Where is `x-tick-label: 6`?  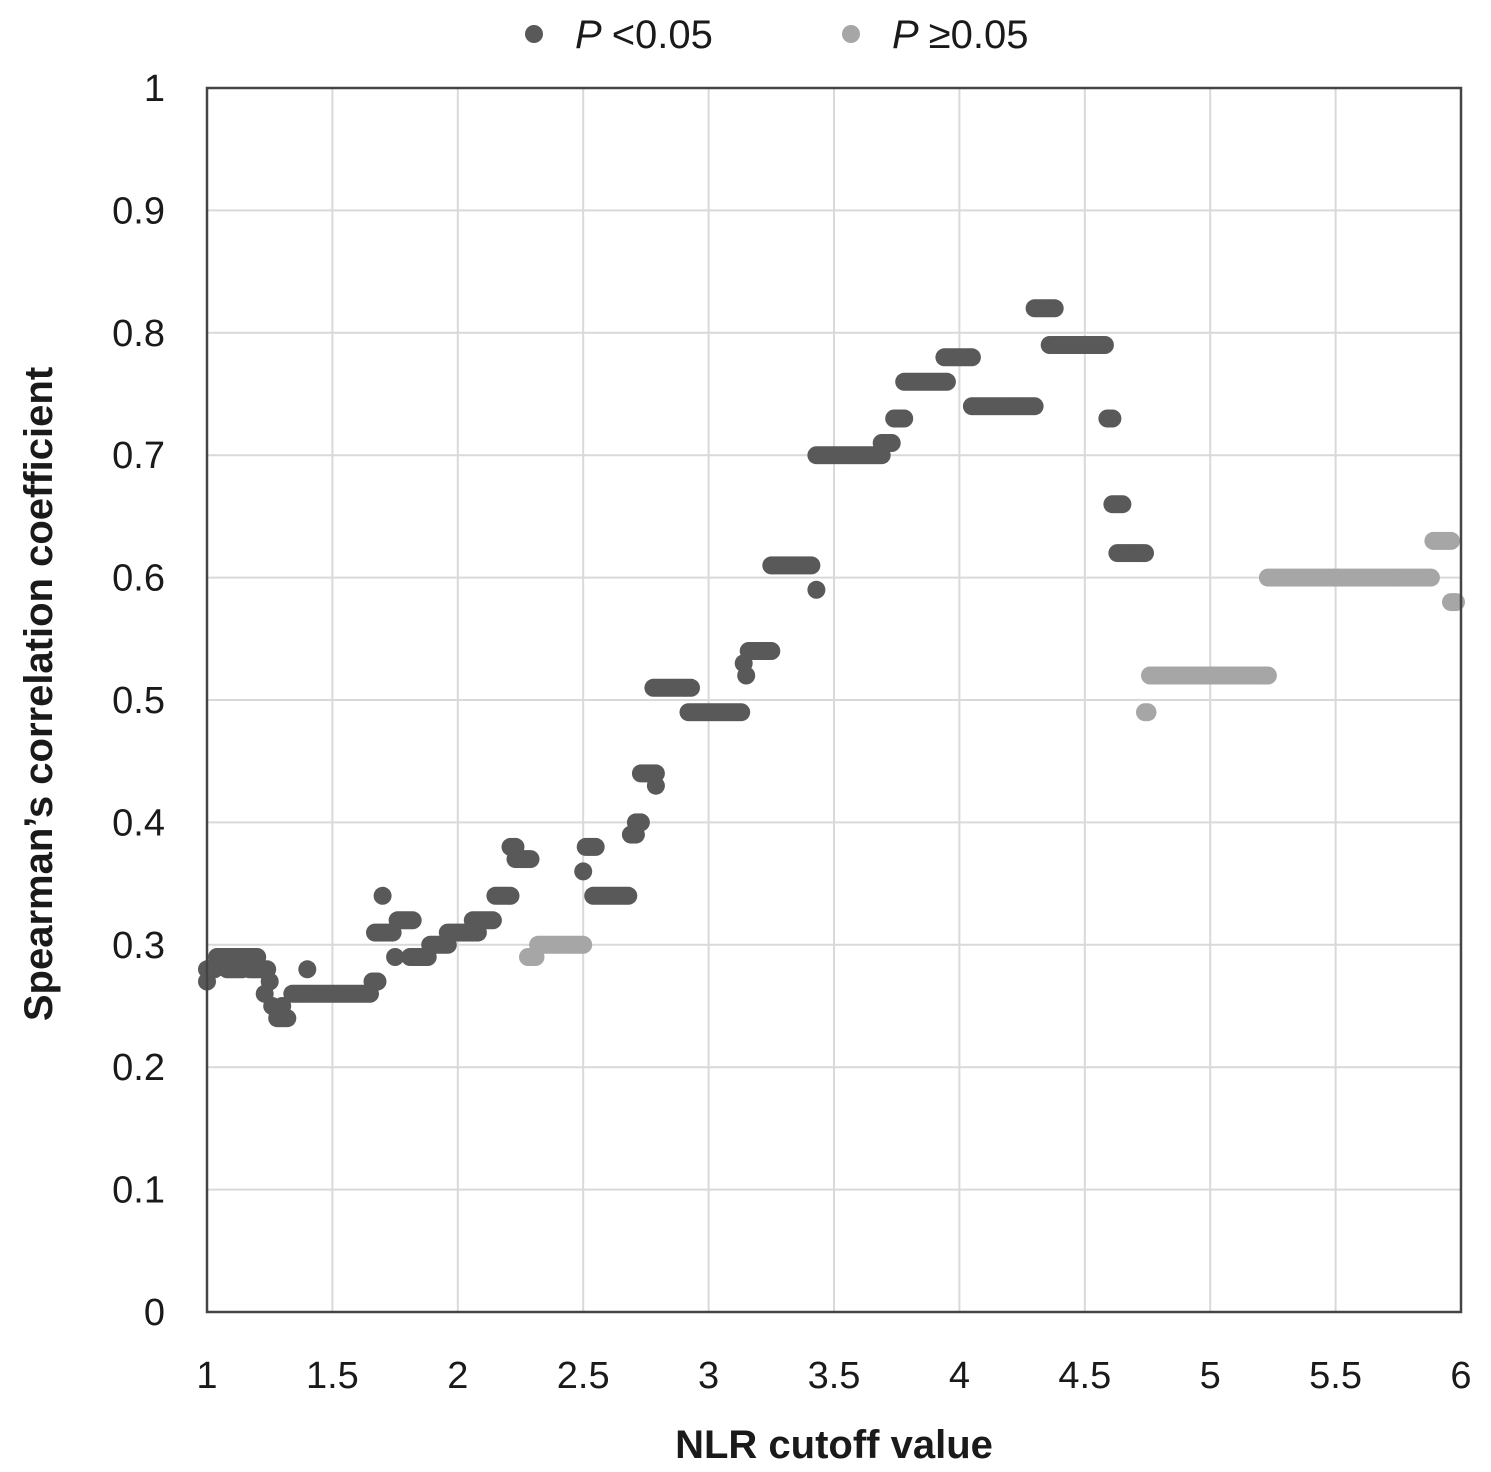 x-tick-label: 6 is located at coordinates (1460, 1376).